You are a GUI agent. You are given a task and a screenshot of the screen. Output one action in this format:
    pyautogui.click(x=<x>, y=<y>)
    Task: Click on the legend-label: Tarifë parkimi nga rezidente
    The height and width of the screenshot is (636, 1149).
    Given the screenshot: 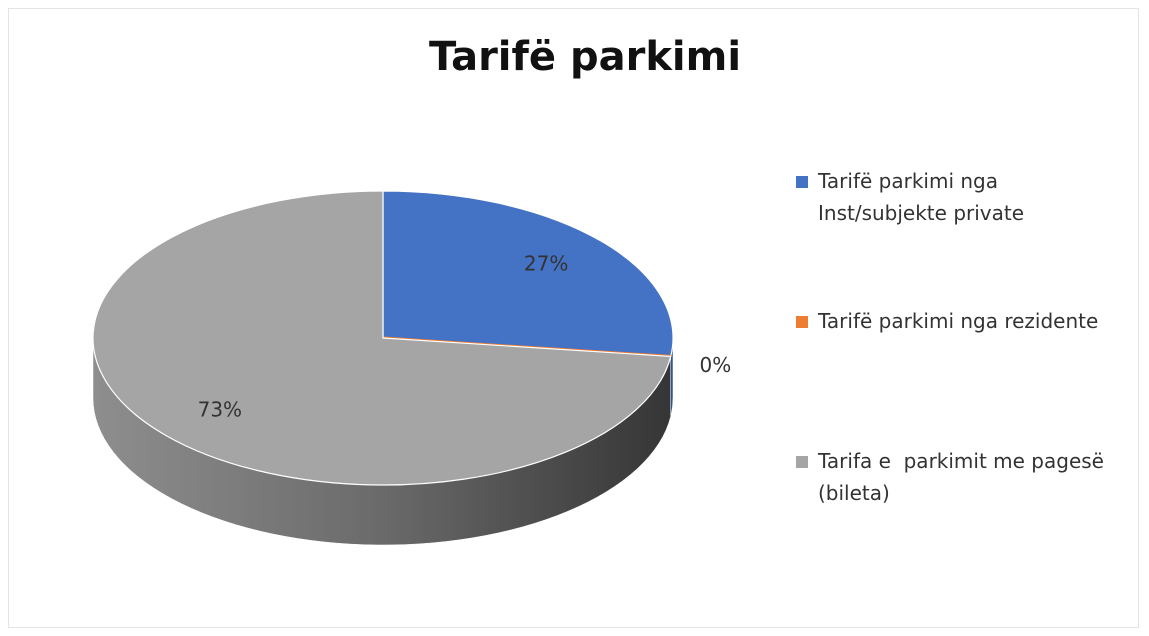 What is the action you would take?
    pyautogui.click(x=958, y=321)
    